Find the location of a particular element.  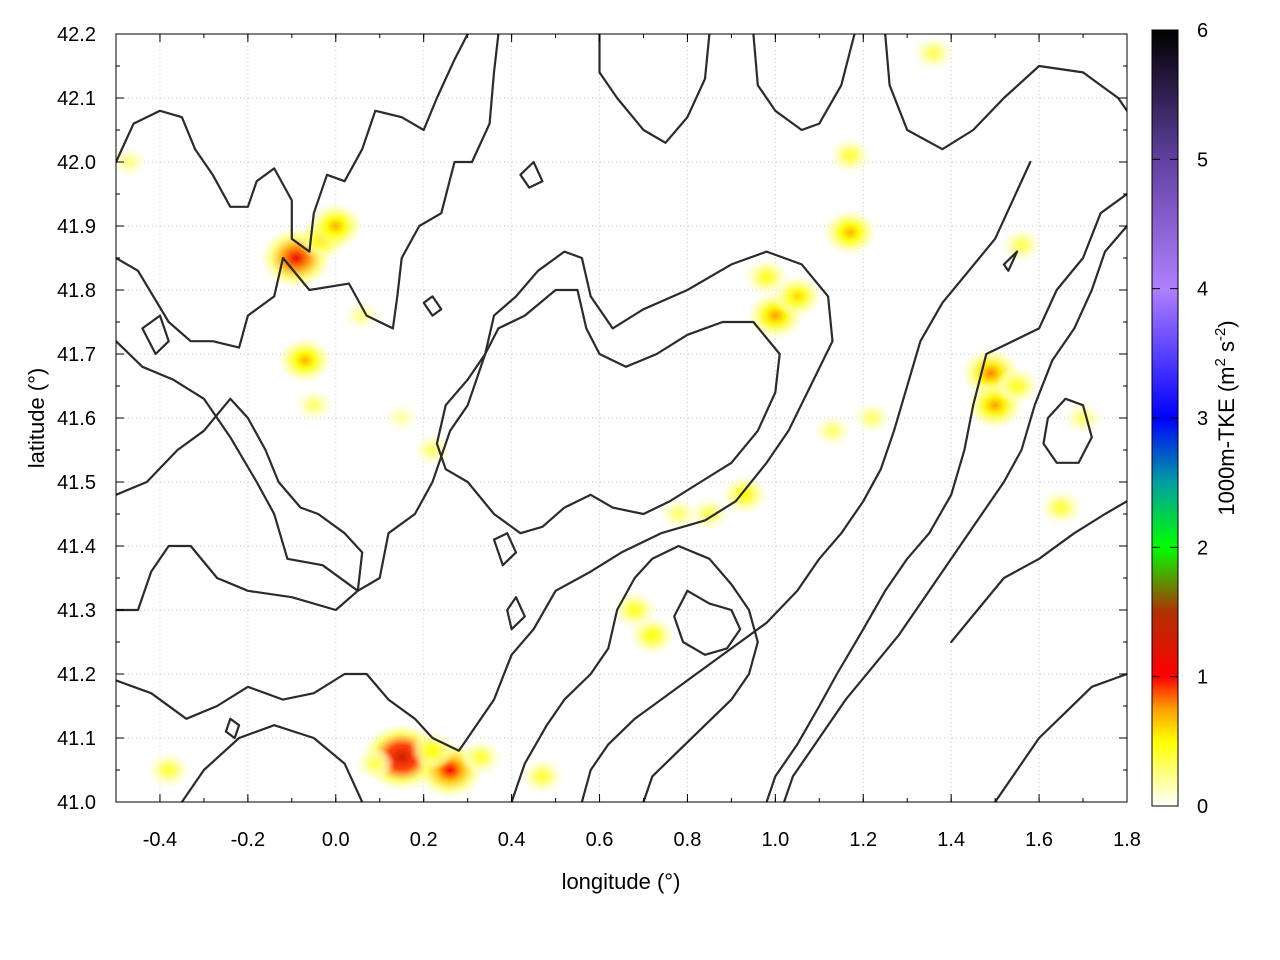

x-tick-label: 0.4 is located at coordinates (512, 840).